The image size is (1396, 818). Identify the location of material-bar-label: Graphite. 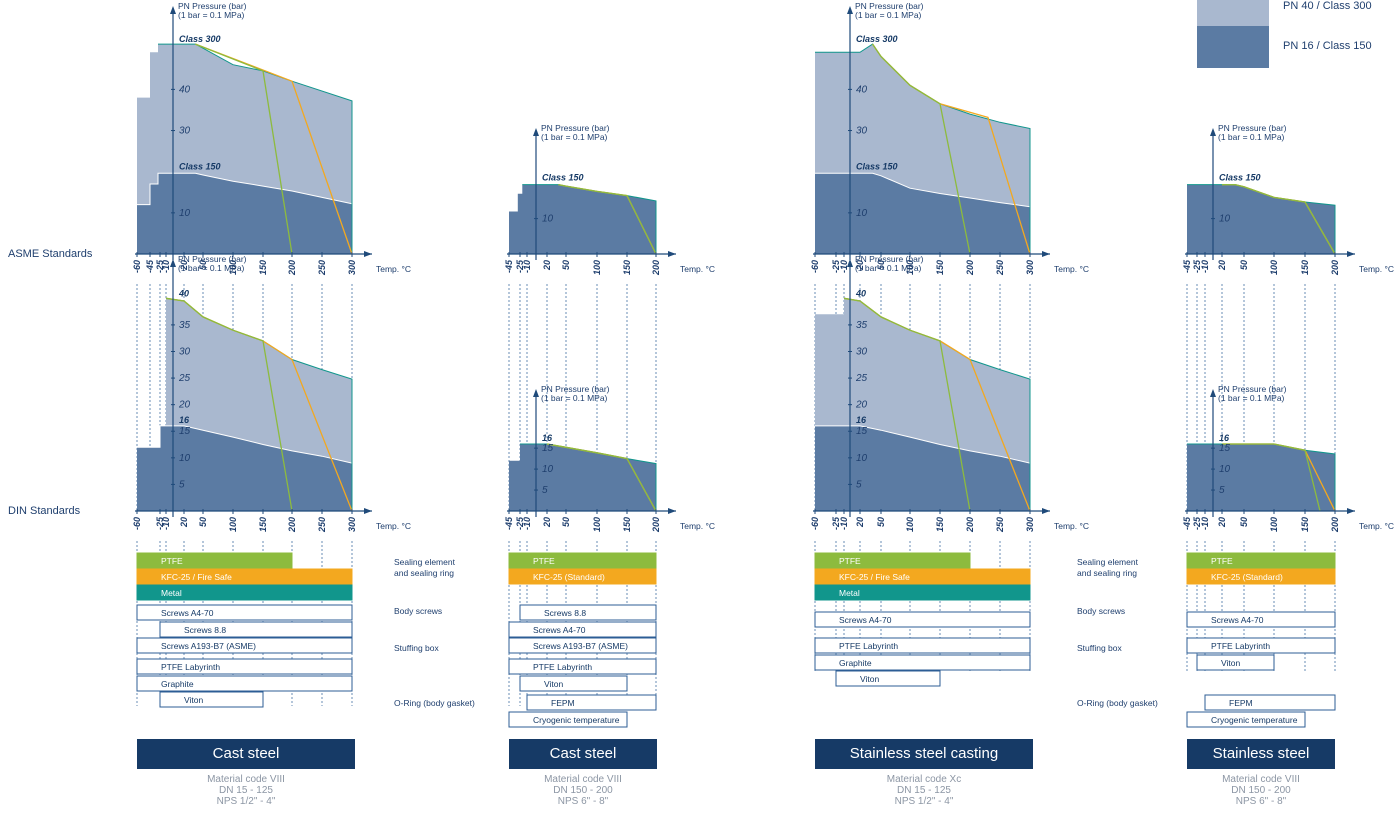
(855, 663).